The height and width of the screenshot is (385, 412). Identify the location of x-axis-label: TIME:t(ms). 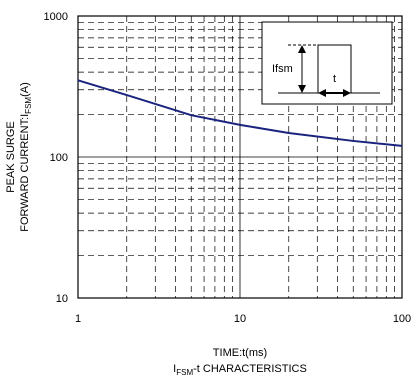
(240, 353).